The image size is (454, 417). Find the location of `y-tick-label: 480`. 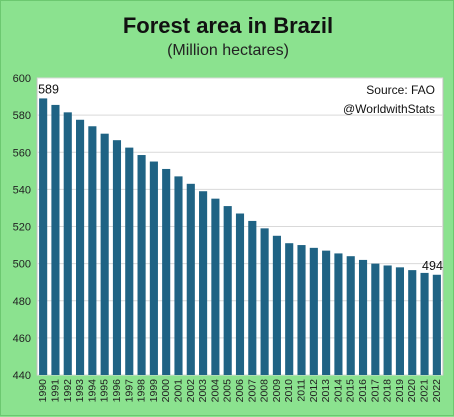

y-tick-label: 480 is located at coordinates (22, 302).